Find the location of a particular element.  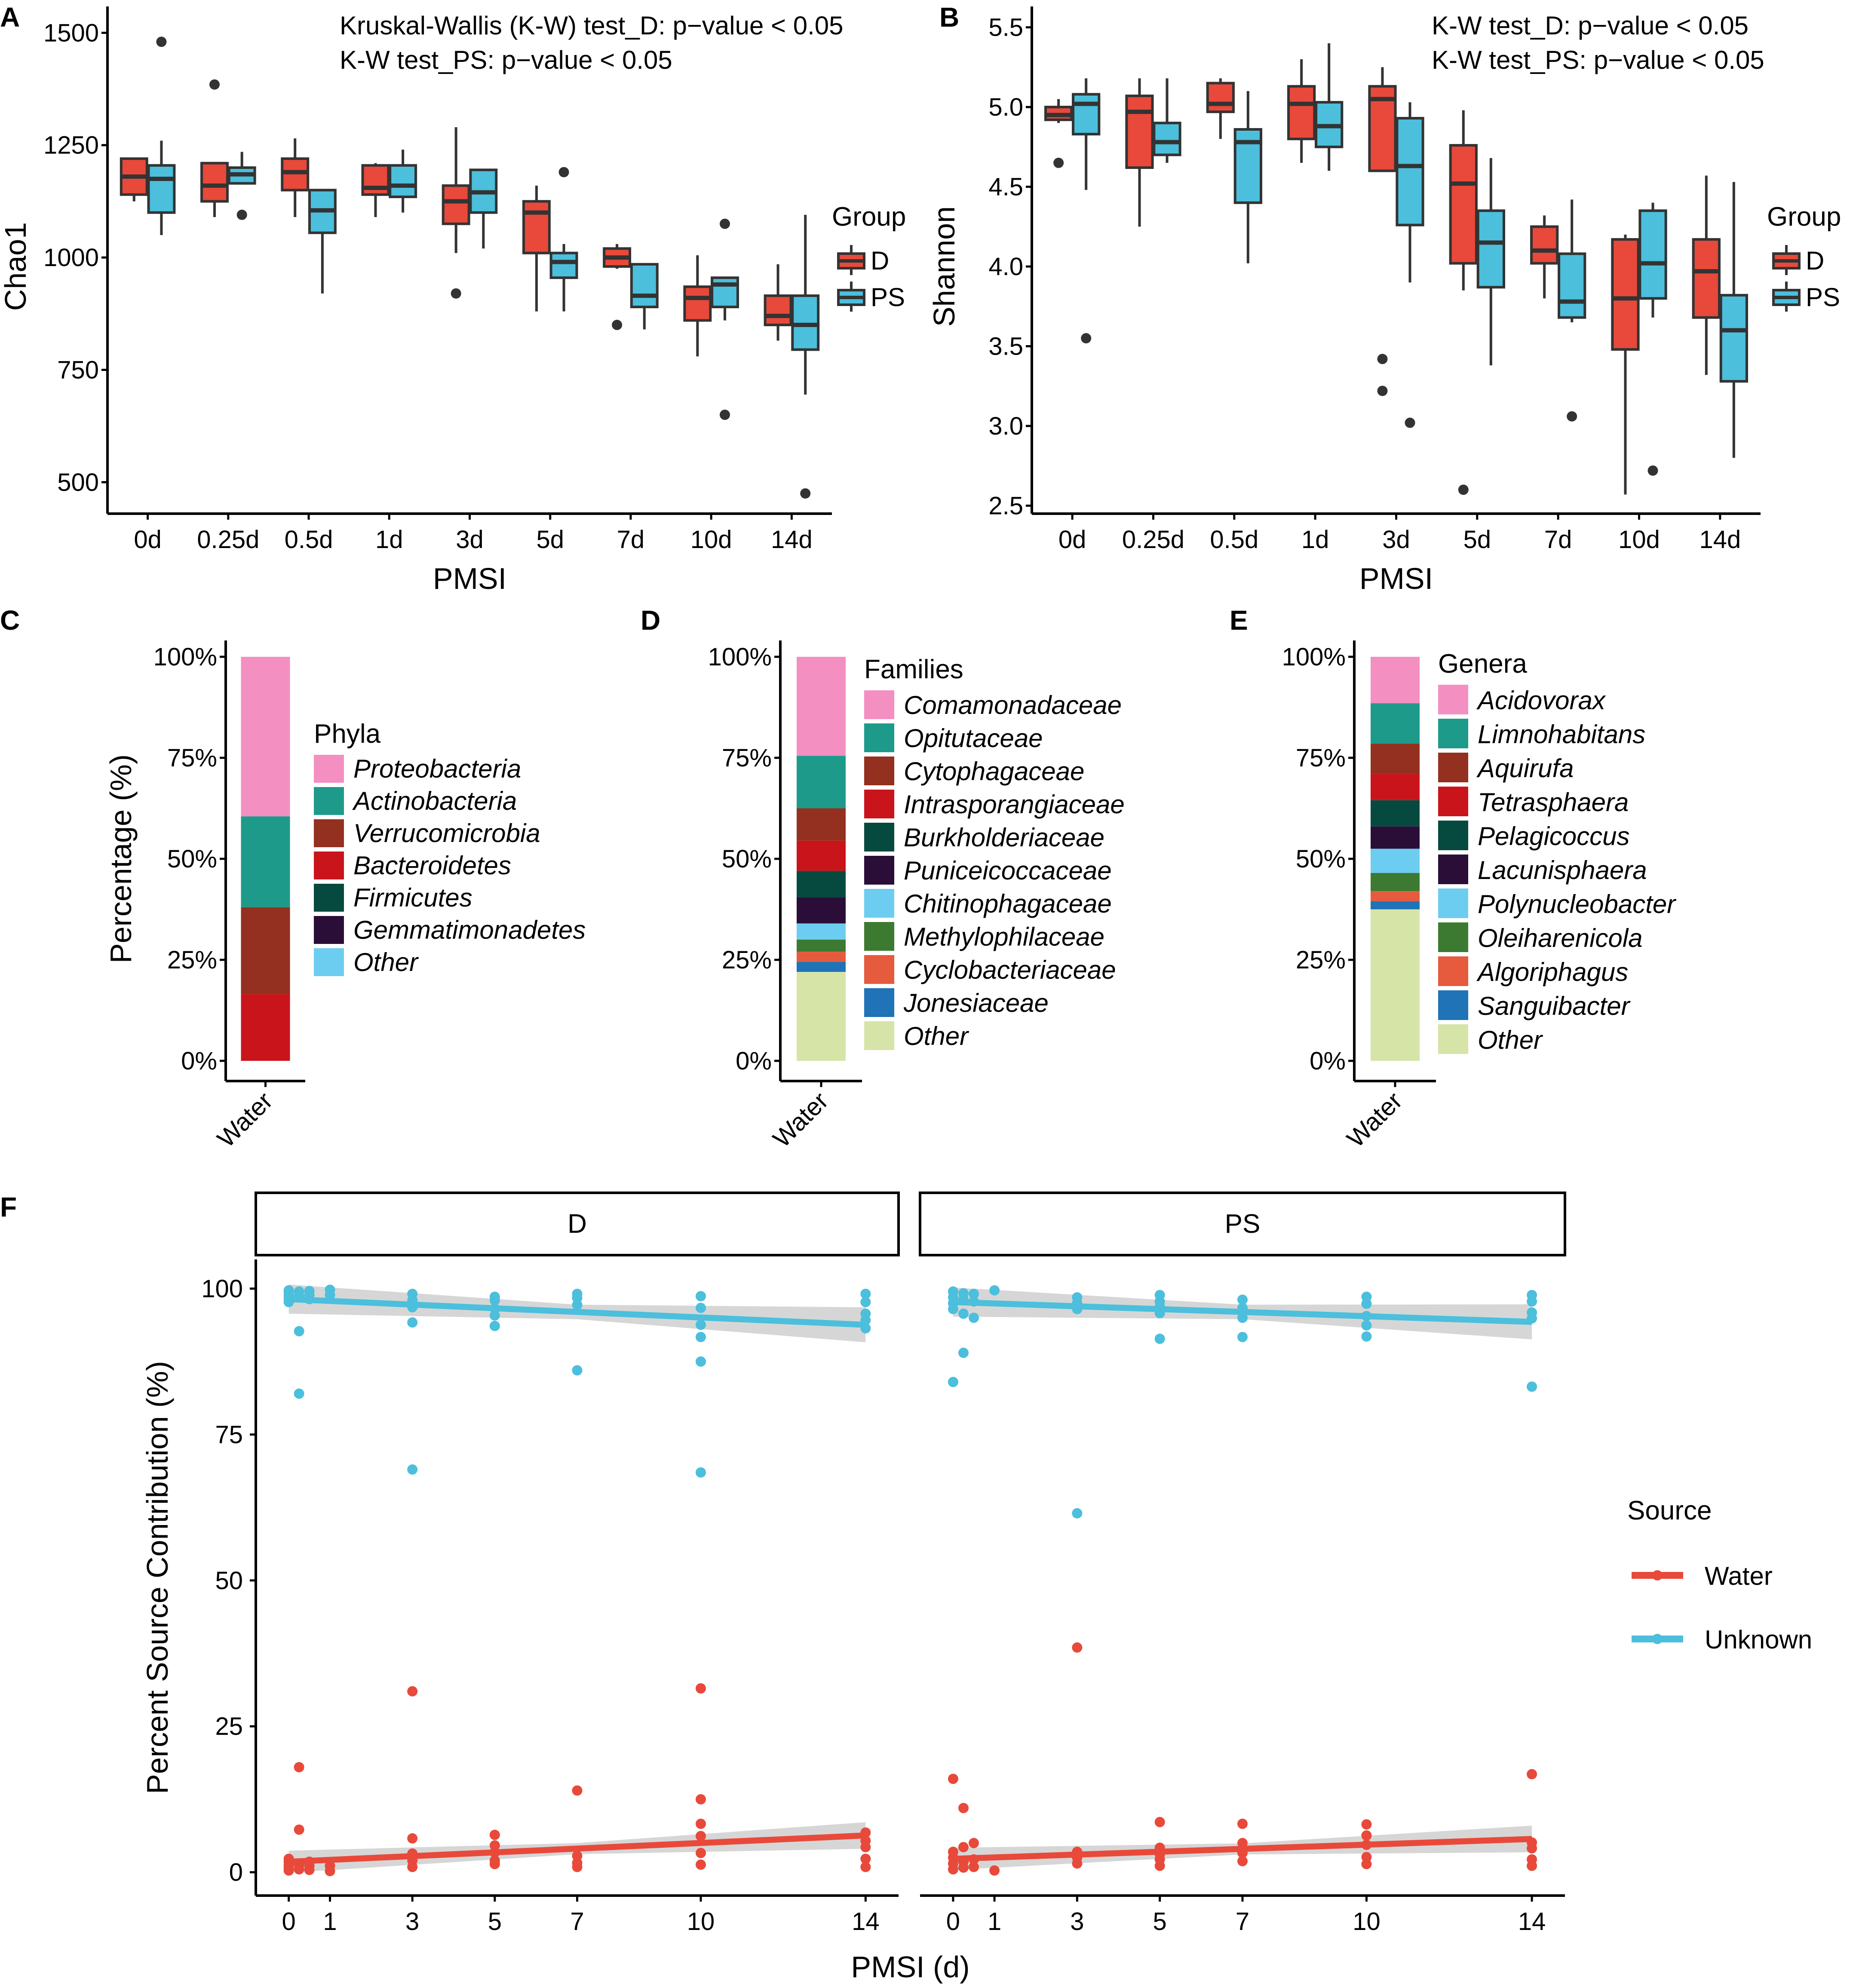

legend-label: Oleiharenicola is located at coordinates (1560, 938).